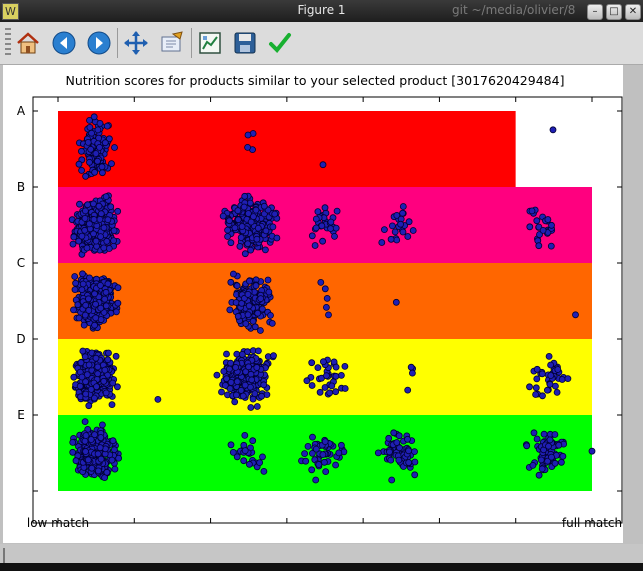 The height and width of the screenshot is (571, 643). I want to click on toolbar-separator, so click(191, 43).